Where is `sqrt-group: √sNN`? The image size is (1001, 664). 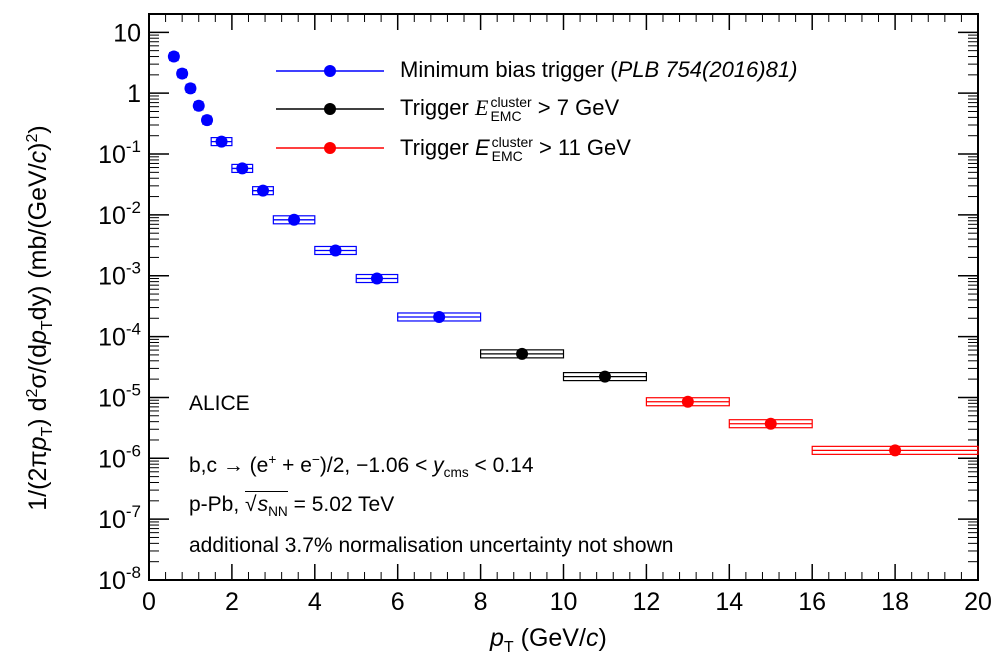 sqrt-group: √sNN is located at coordinates (266, 505).